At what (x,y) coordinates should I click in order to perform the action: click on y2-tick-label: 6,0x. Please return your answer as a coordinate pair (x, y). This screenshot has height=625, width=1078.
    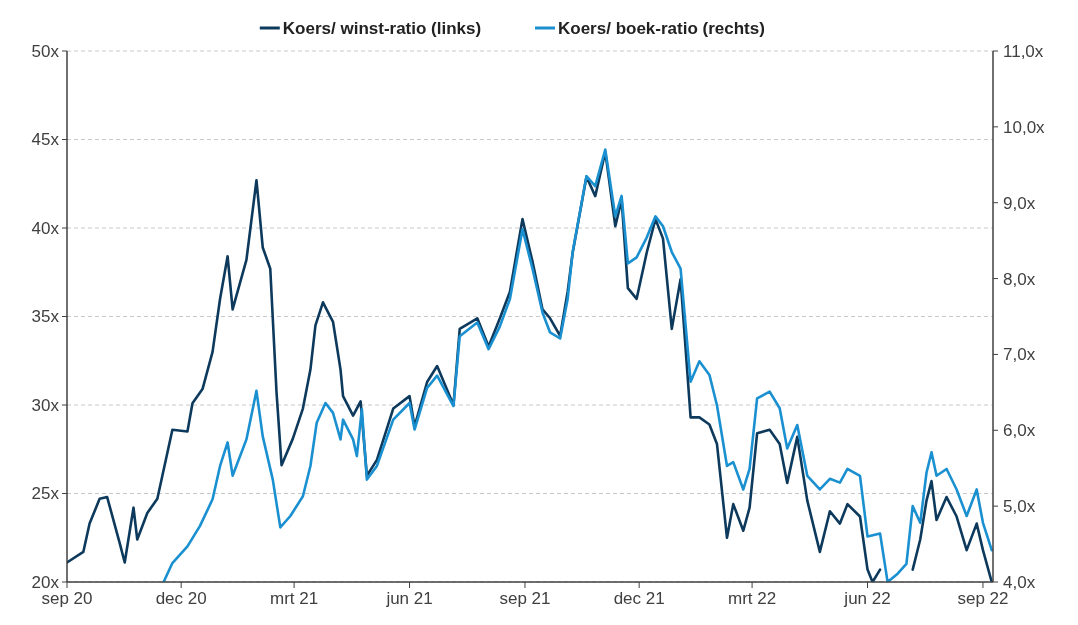
    Looking at the image, I should click on (1019, 431).